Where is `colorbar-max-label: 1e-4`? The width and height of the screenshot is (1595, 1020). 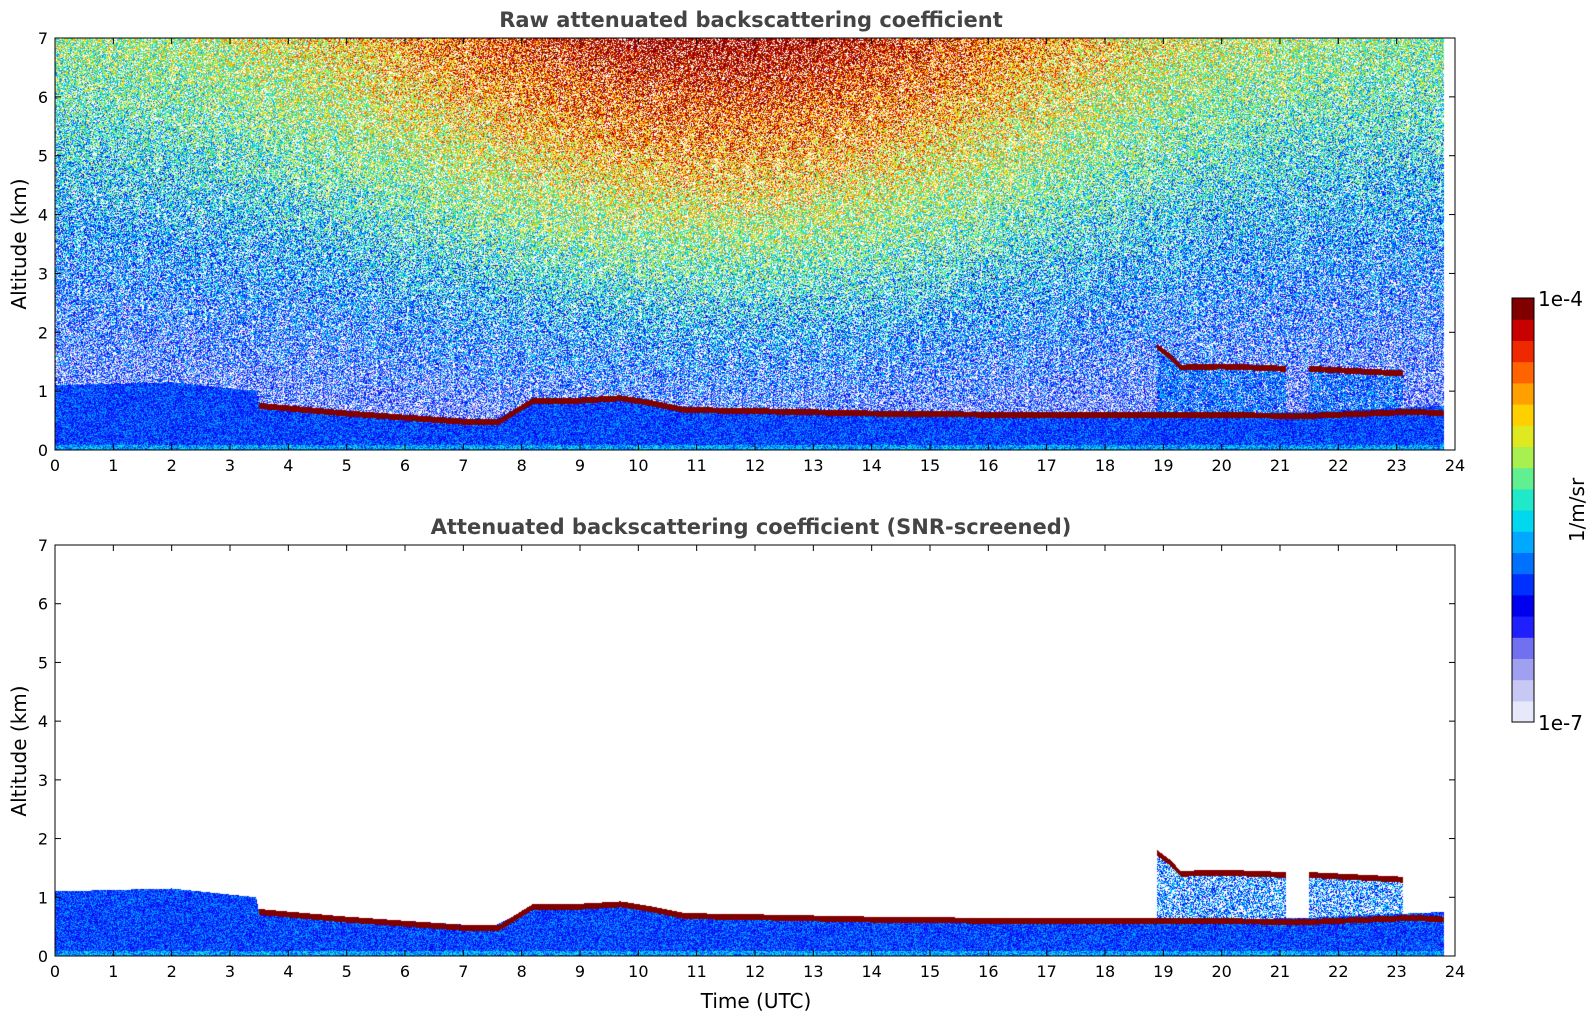 colorbar-max-label: 1e-4 is located at coordinates (1560, 299).